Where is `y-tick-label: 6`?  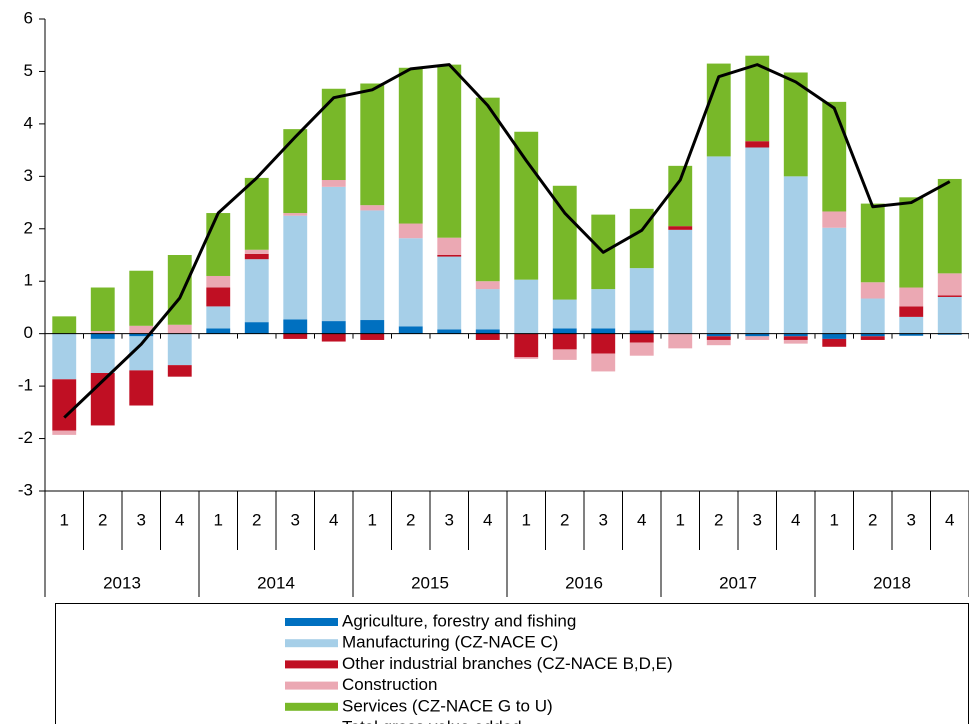 y-tick-label: 6 is located at coordinates (28, 17).